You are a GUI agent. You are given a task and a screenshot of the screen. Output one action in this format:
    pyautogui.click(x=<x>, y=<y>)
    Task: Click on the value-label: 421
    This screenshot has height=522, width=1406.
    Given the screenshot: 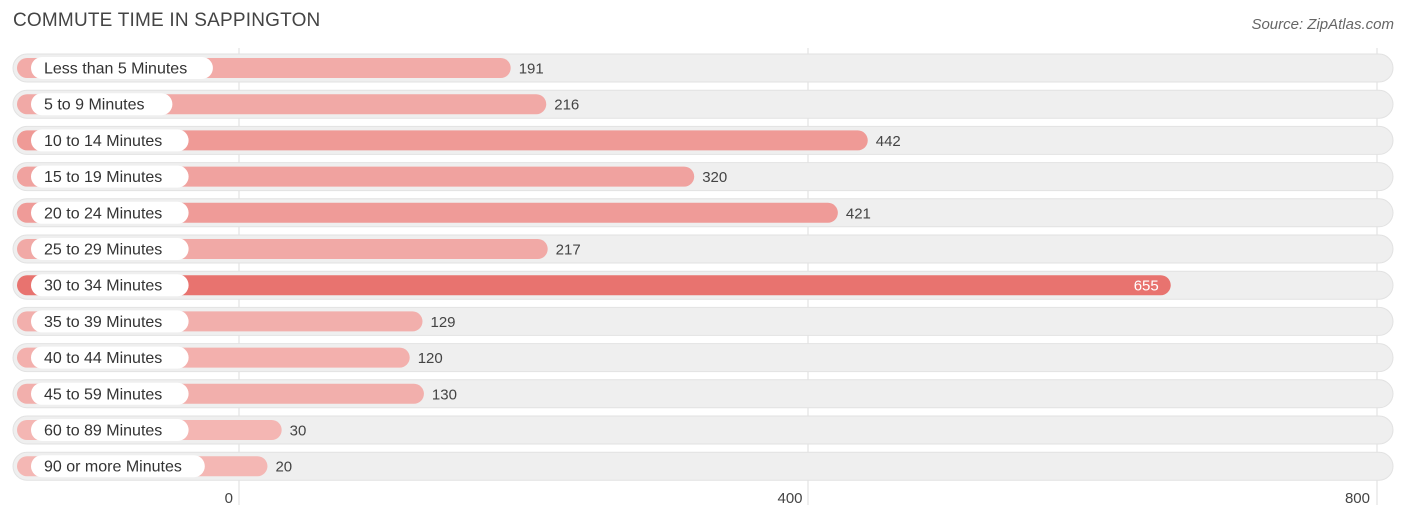 What is the action you would take?
    pyautogui.click(x=858, y=213)
    